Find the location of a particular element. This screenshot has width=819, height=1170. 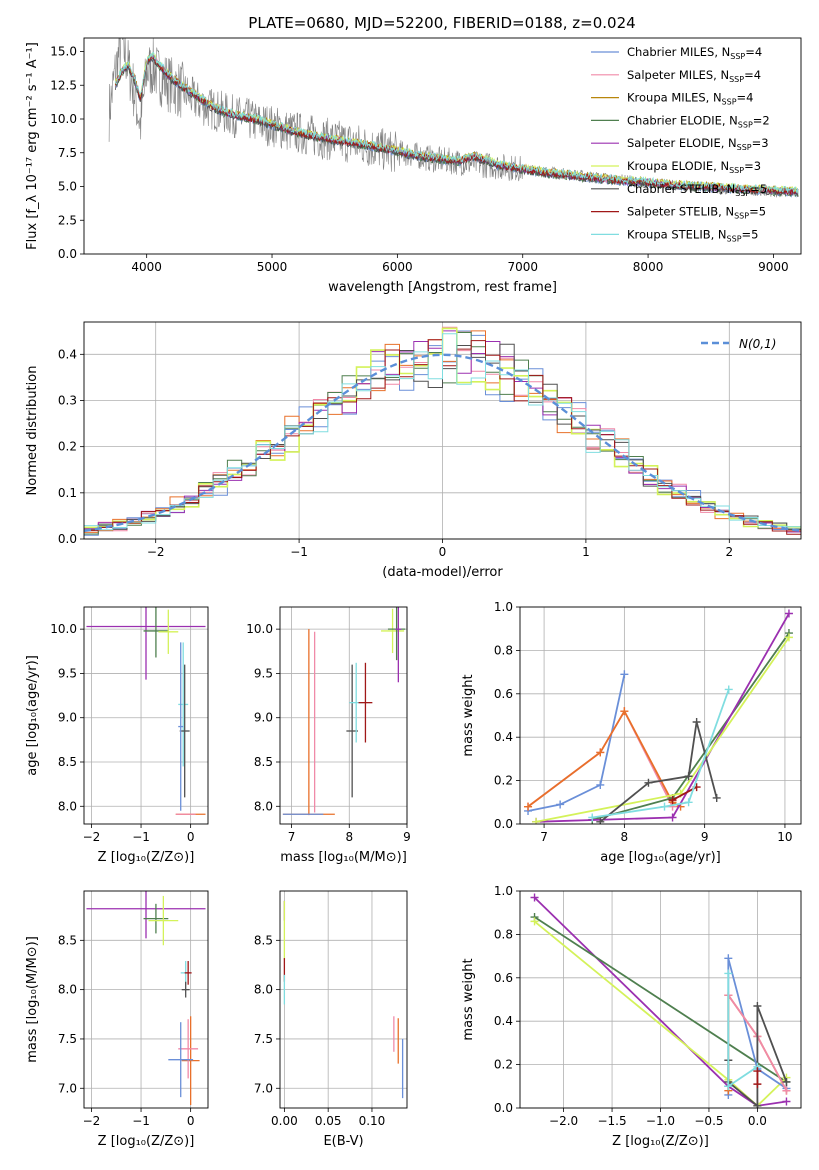

y-tick-label: 0.1 is located at coordinates (67, 493).